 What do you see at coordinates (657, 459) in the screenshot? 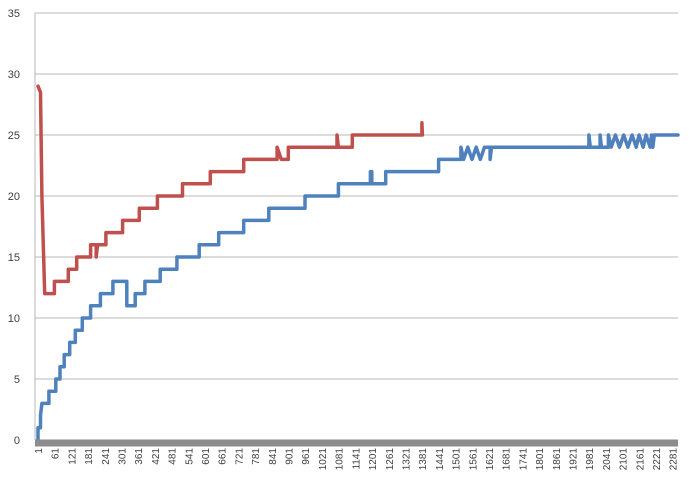
I see `x-tick-label: 2221` at bounding box center [657, 459].